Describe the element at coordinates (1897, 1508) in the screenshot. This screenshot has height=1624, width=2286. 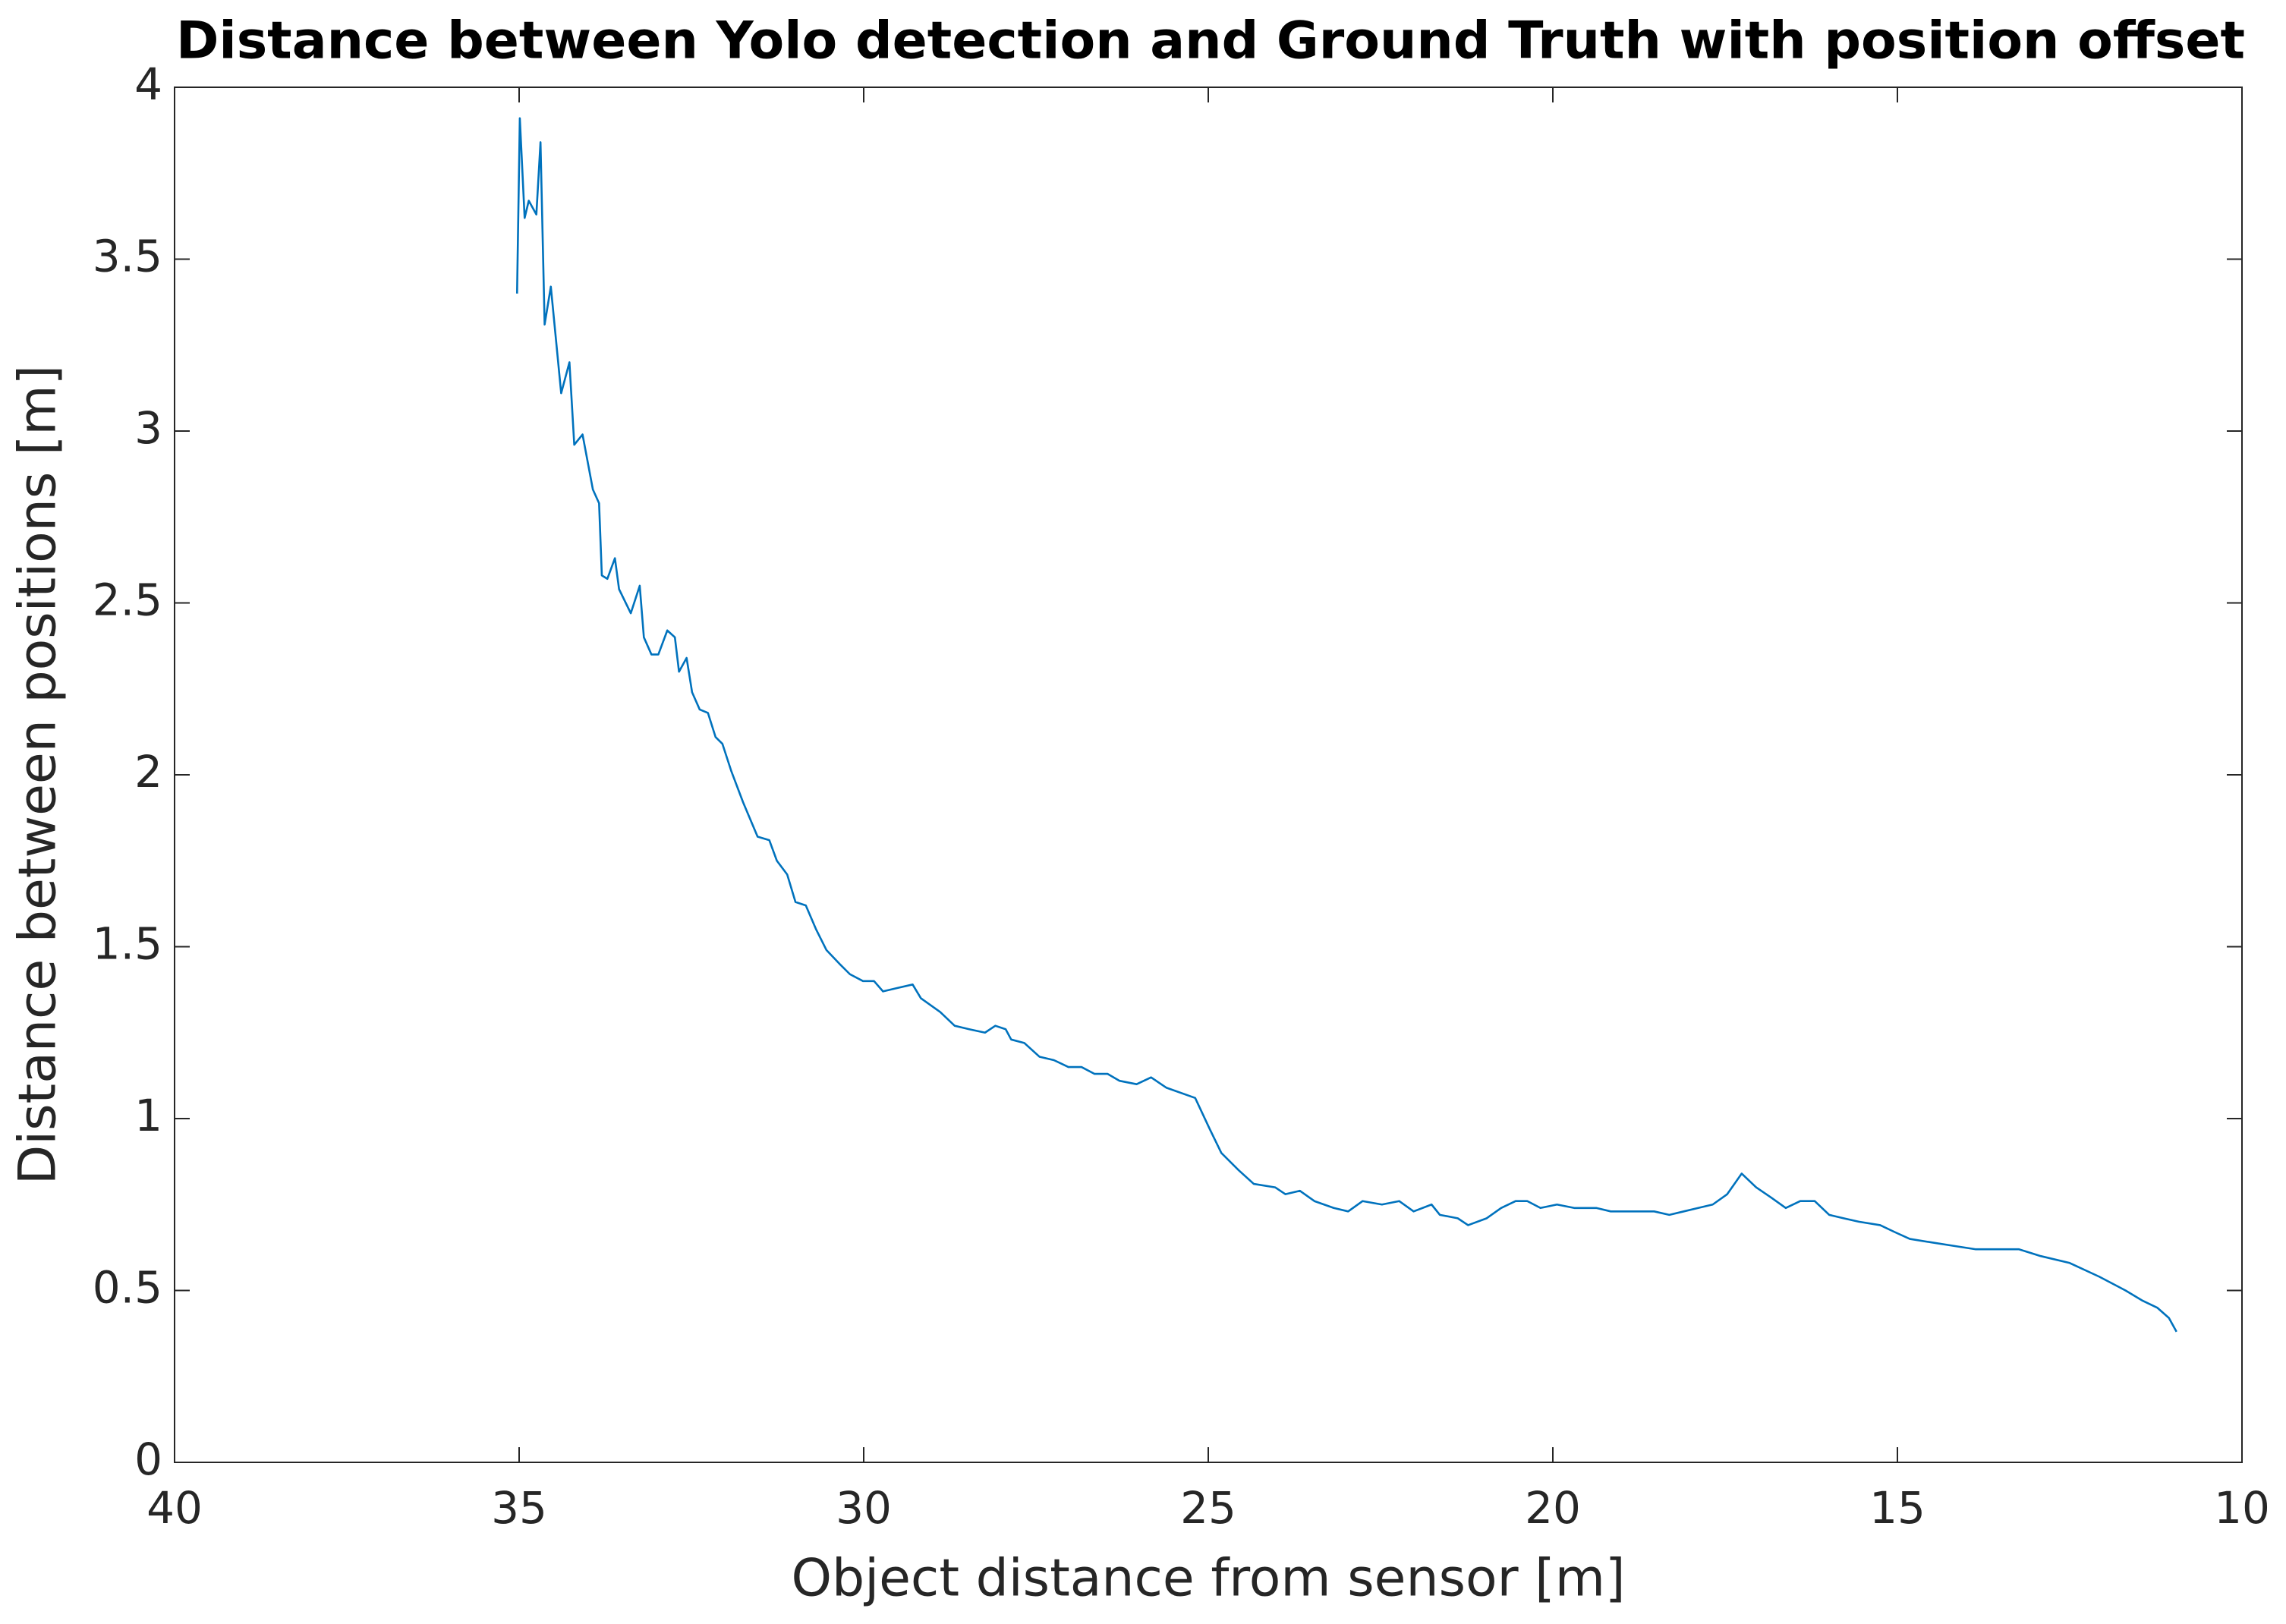
I see `x-tick-label: 15` at that location.